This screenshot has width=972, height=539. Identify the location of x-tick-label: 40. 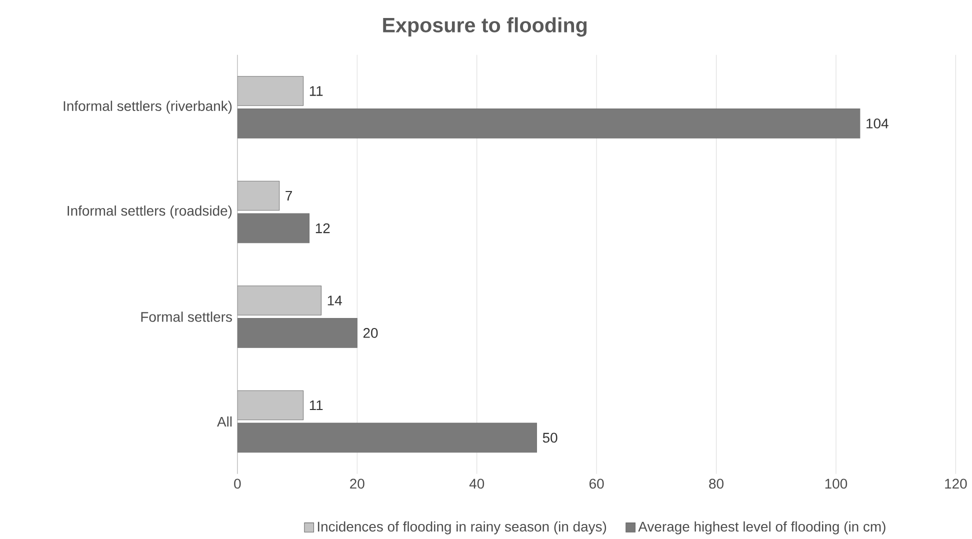
(476, 483).